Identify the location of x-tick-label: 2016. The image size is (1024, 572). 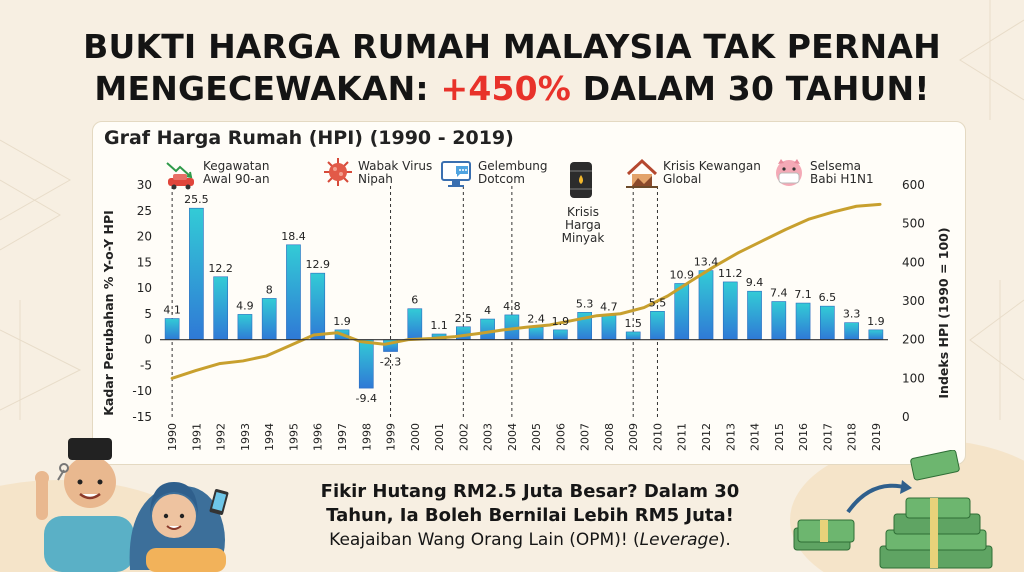
(803, 437).